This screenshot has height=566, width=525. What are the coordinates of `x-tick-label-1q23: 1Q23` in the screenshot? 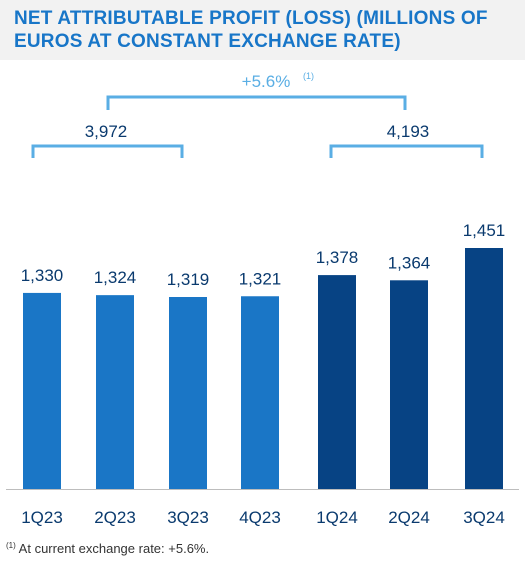 It's located at (42, 517).